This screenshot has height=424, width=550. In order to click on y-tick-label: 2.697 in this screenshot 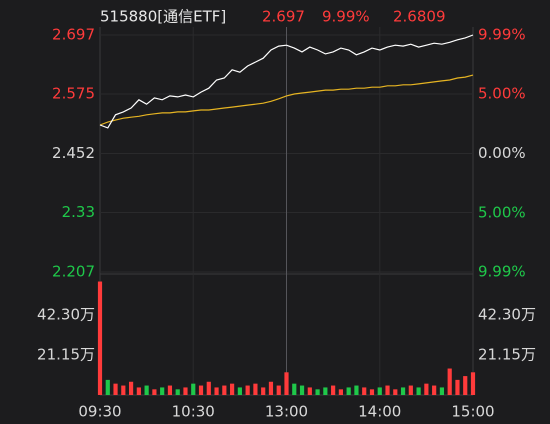, I will do `click(73, 35)`.